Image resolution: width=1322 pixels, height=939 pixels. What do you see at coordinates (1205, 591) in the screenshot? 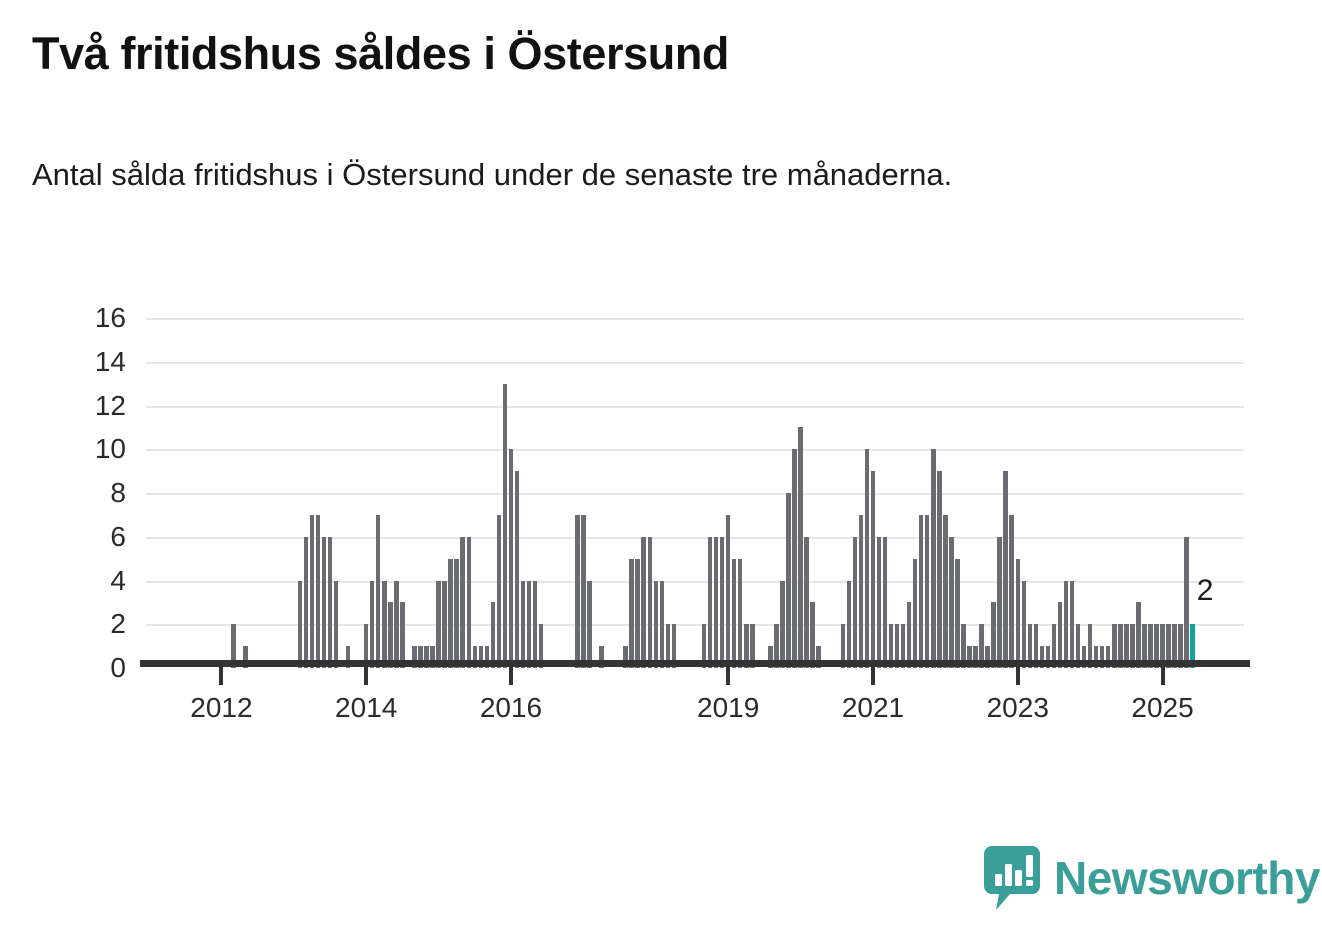
I see `highlighted-bar-value-label: 2` at bounding box center [1205, 591].